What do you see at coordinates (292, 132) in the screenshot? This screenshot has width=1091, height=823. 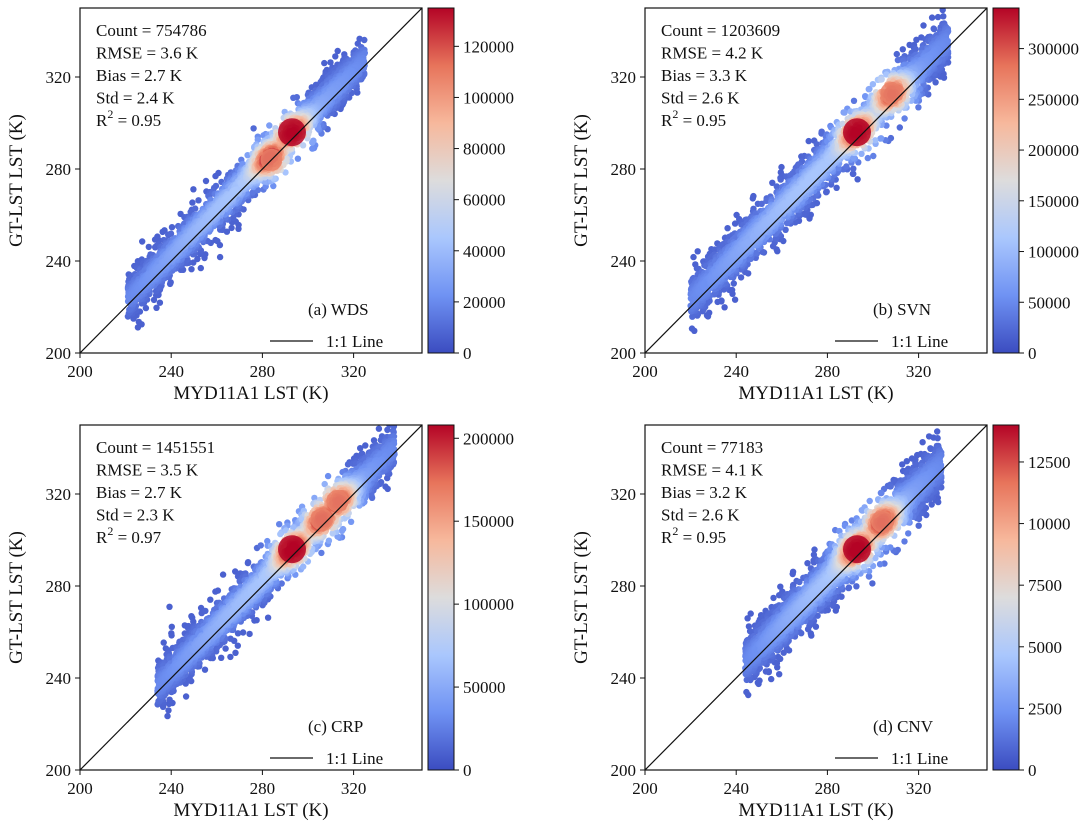 I see `density-core` at bounding box center [292, 132].